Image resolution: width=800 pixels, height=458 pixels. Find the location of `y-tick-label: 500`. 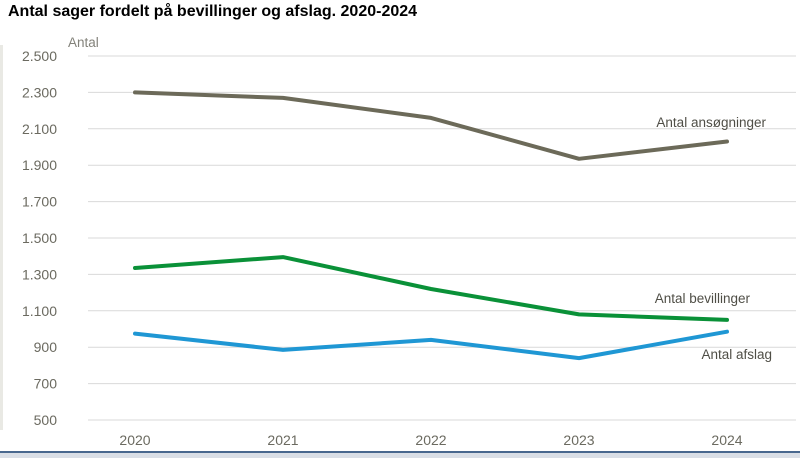

y-tick-label: 500 is located at coordinates (46, 420).